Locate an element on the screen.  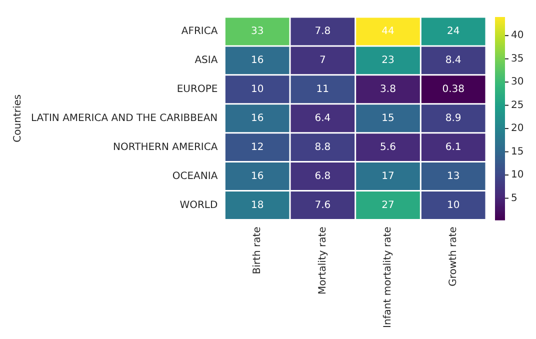
data-label: 12 is located at coordinates (257, 147).